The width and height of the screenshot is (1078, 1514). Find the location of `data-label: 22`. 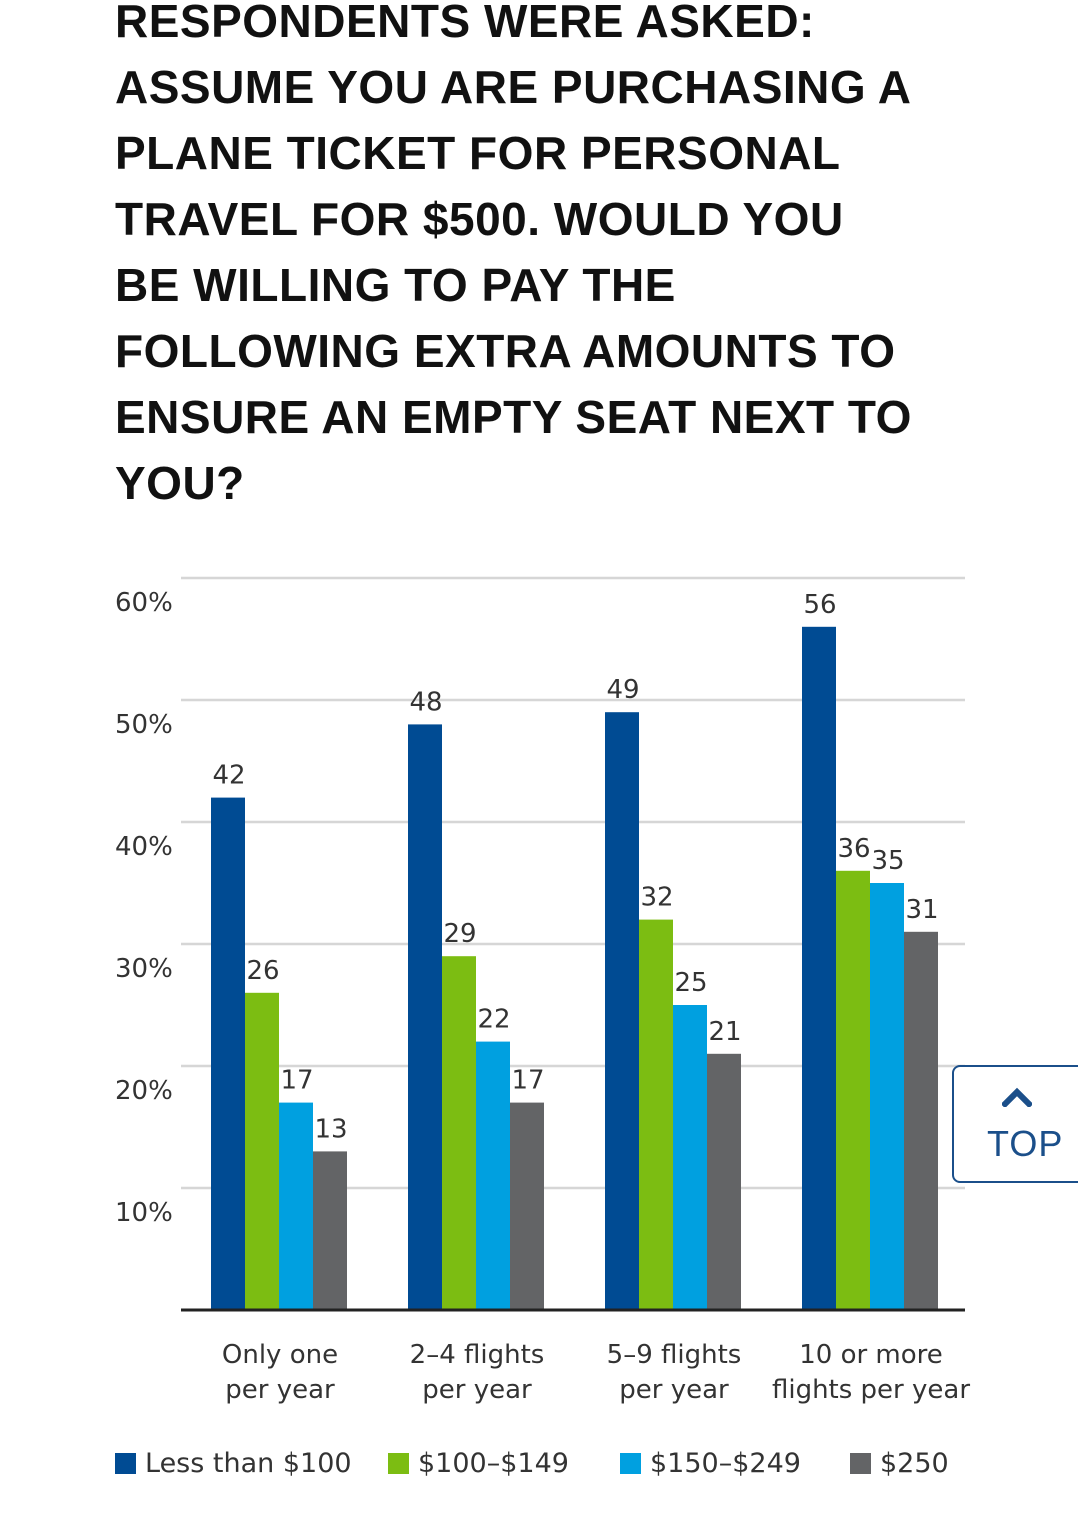

data-label: 22 is located at coordinates (493, 1020).